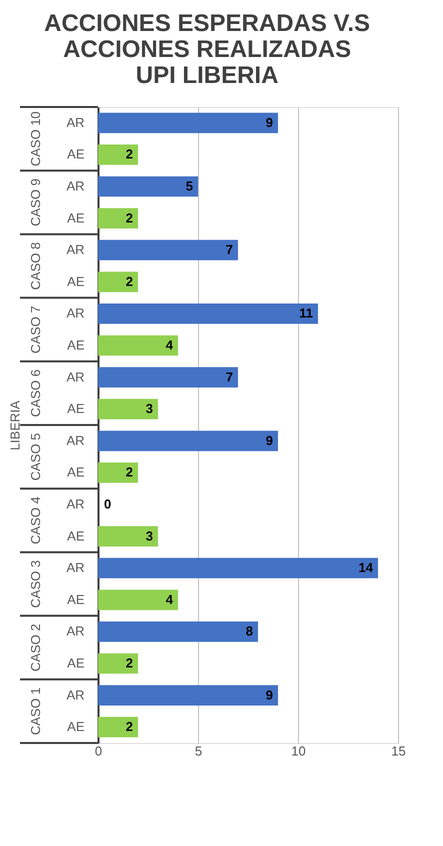  Describe the element at coordinates (35, 202) in the screenshot. I see `text: CASO 9` at that location.